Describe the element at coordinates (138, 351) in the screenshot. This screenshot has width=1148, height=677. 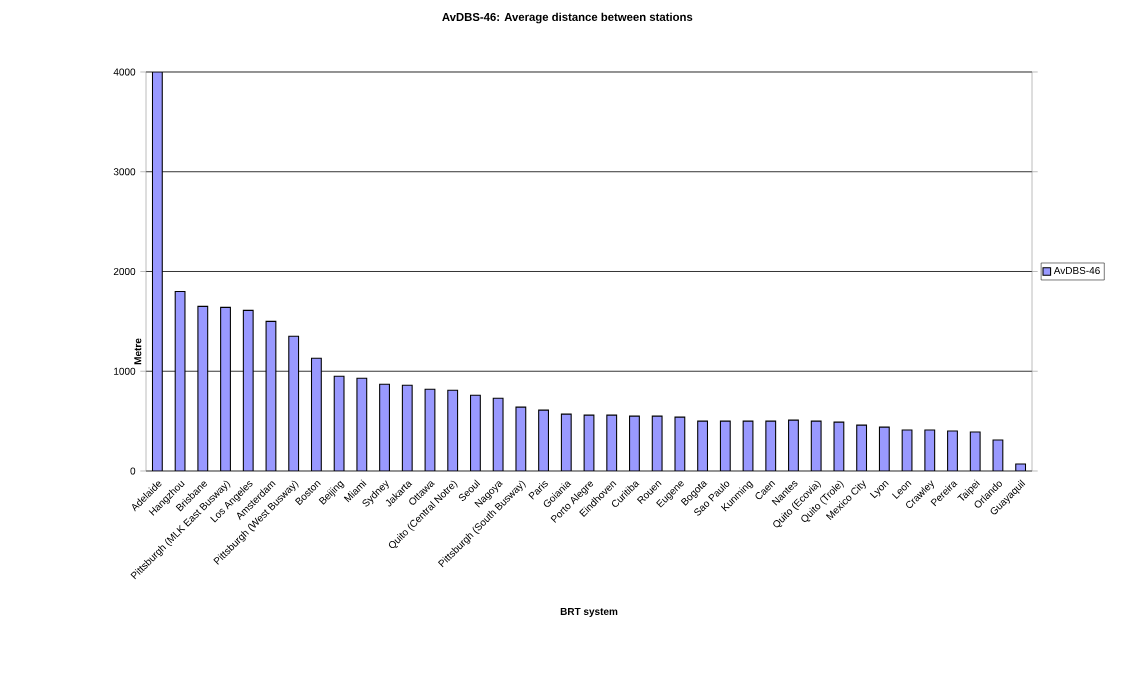
I see `y-axis-title: Metre` at that location.